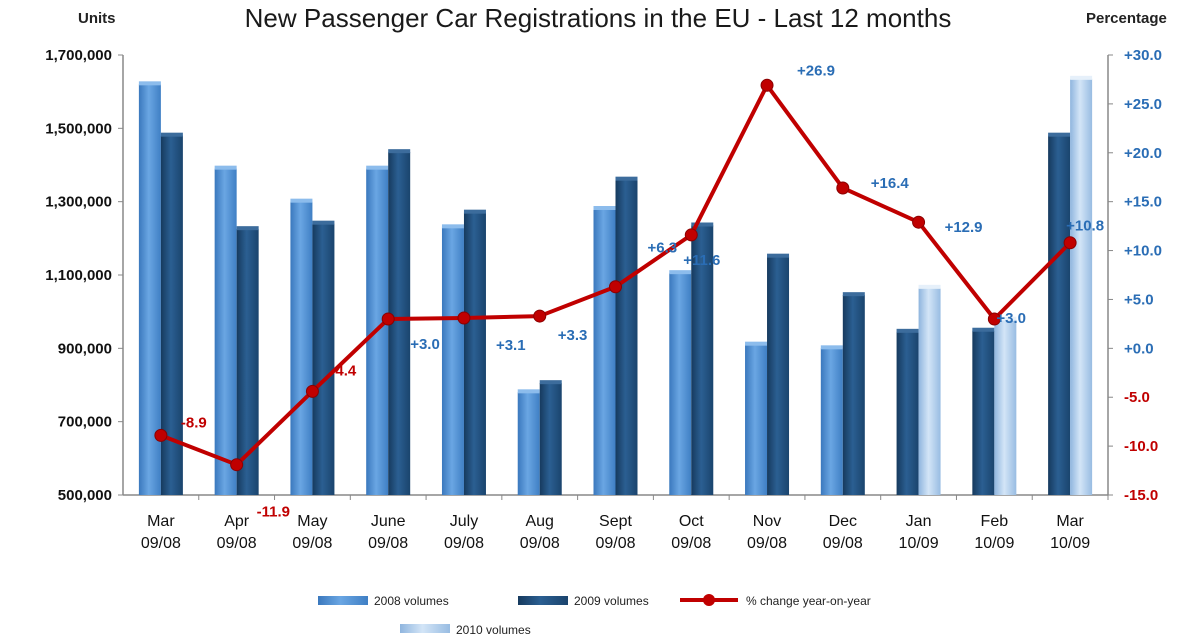  What do you see at coordinates (611, 601) in the screenshot?
I see `legend-label-2009: 2009 volumes` at bounding box center [611, 601].